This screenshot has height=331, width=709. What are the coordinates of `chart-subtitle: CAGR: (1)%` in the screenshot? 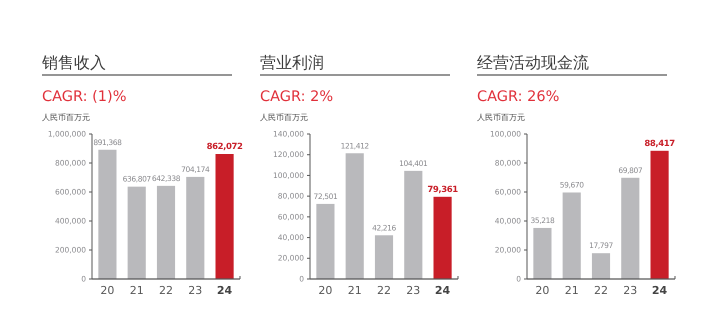 It's located at (84, 97).